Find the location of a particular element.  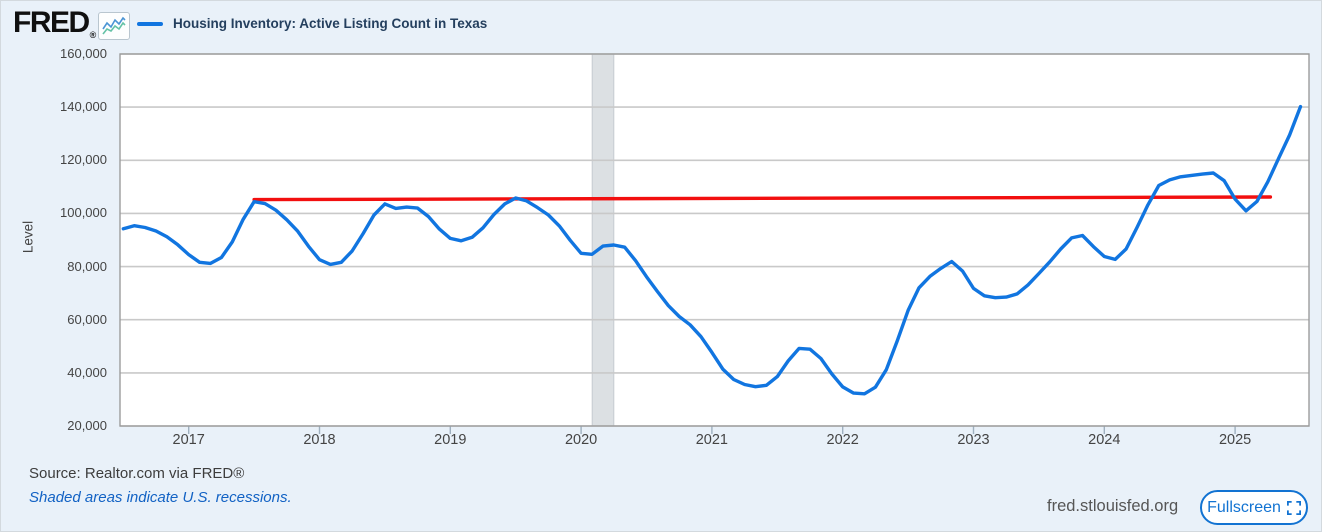

fullscreen-button: Fullscreen is located at coordinates (1254, 507).